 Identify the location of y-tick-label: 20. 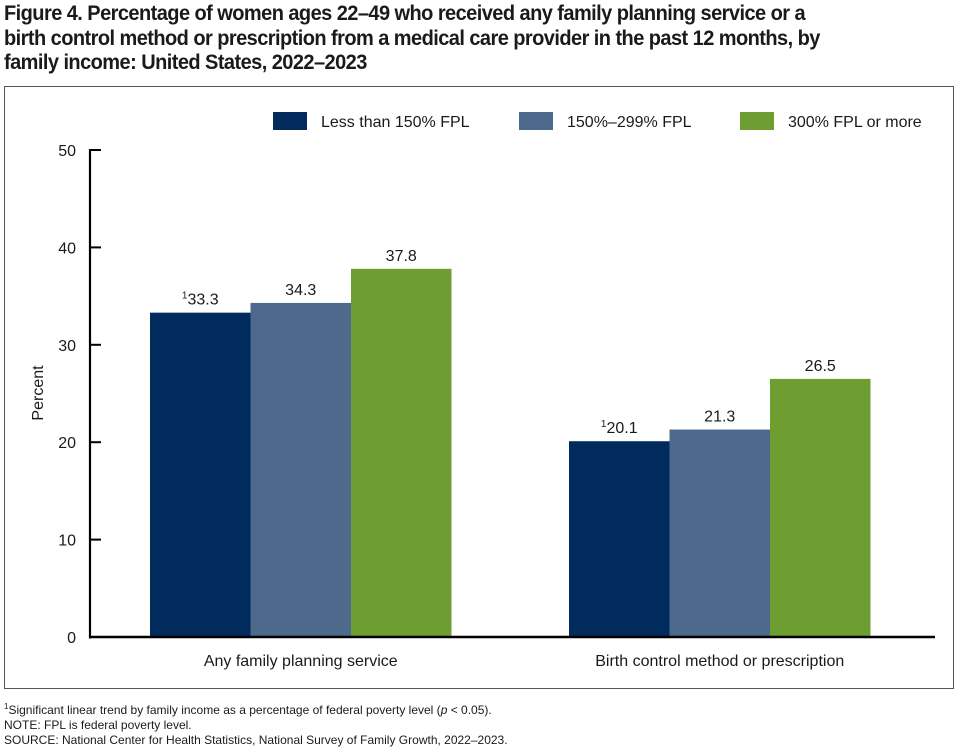
(67, 443).